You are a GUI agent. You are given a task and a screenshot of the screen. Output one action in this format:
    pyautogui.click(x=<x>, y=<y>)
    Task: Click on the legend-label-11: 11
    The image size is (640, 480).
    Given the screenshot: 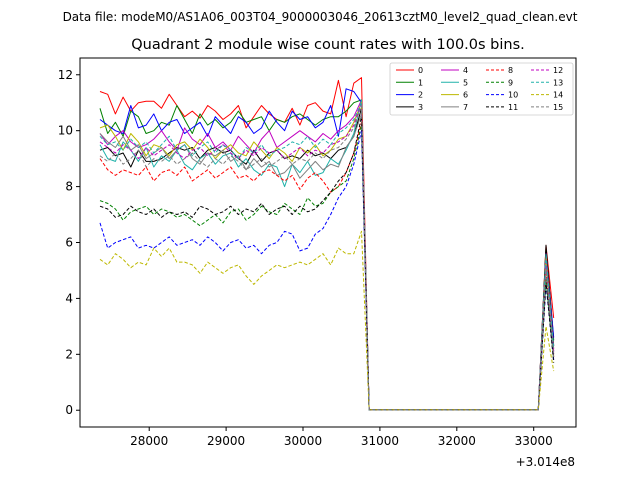 What is the action you would take?
    pyautogui.click(x=513, y=107)
    